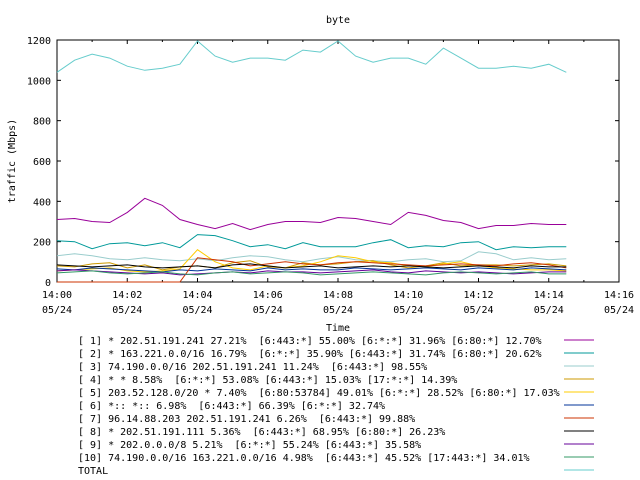 The image size is (640, 480). I want to click on x-tick-label: 14:02, so click(127, 295).